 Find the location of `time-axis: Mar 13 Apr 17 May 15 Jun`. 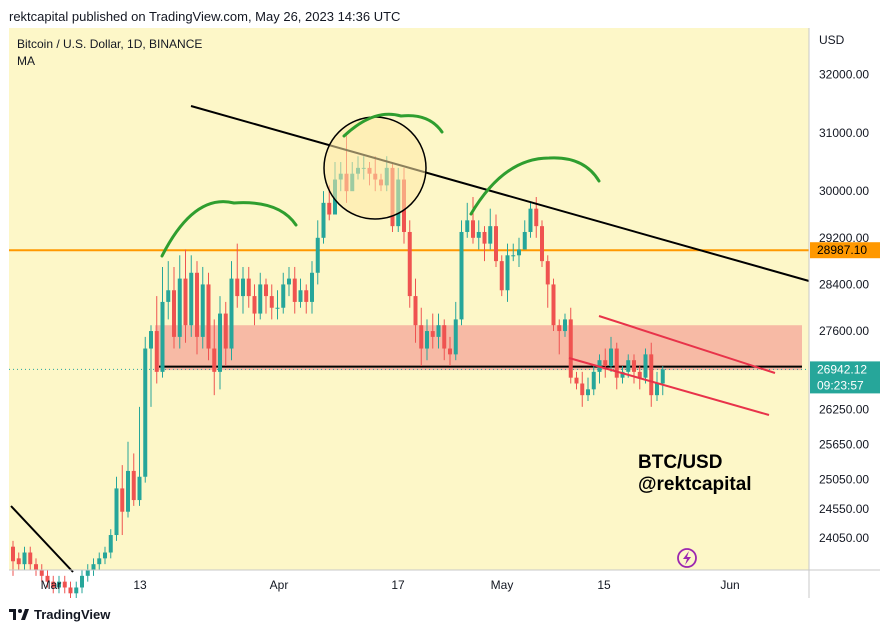

time-axis: Mar 13 Apr 17 May 15 Jun is located at coordinates (390, 585).